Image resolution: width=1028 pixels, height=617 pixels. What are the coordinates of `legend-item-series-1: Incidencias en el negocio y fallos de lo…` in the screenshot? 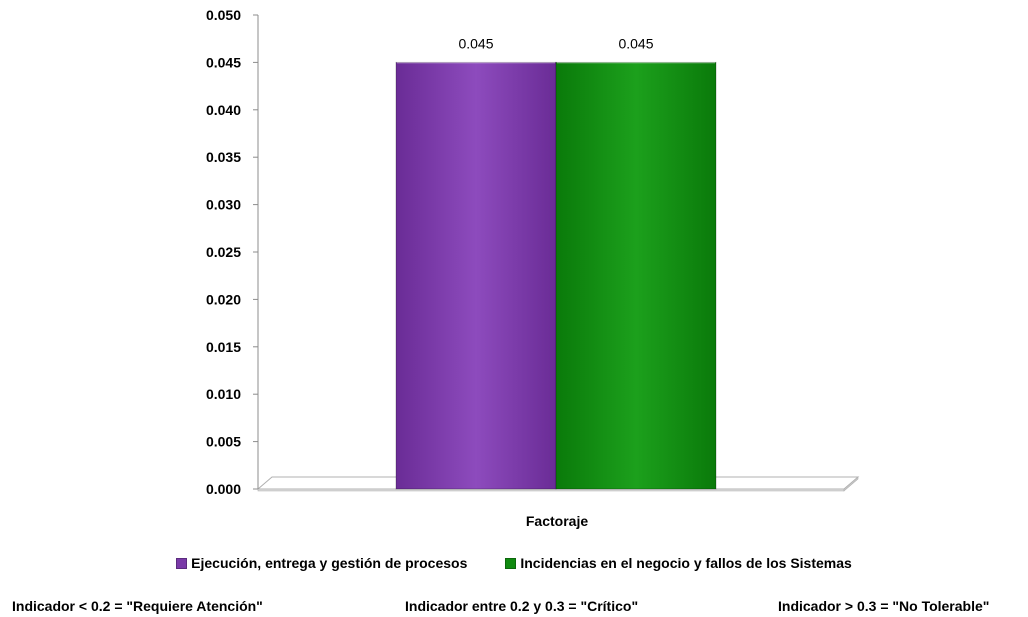 It's located at (678, 563).